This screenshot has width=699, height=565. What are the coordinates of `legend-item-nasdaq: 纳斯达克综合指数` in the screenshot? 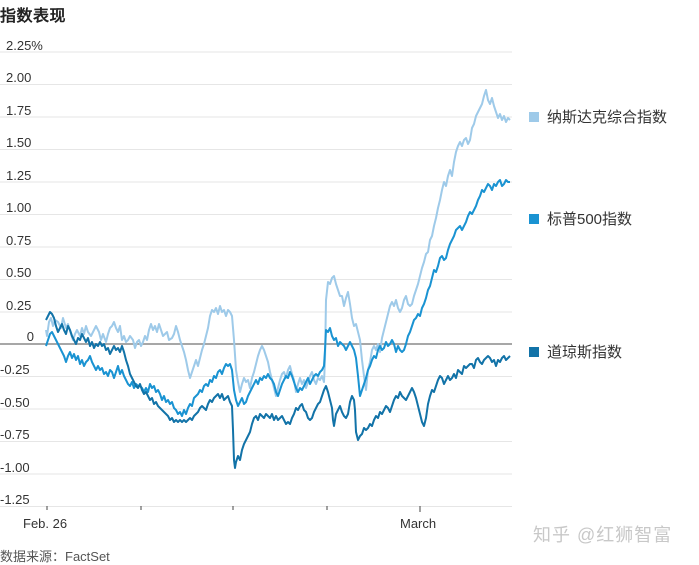 It's located at (598, 116).